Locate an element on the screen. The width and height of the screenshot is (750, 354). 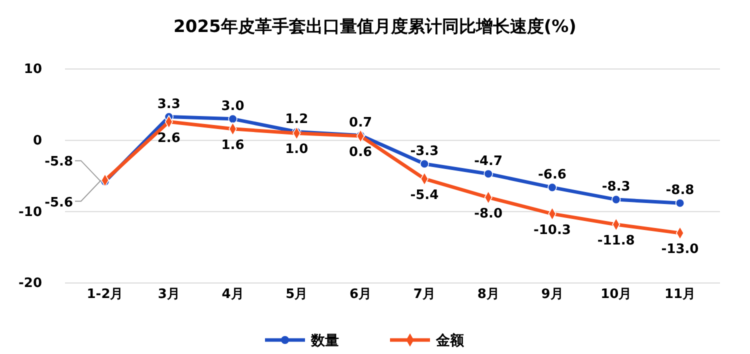
data-label: -8.3 is located at coordinates (616, 187).